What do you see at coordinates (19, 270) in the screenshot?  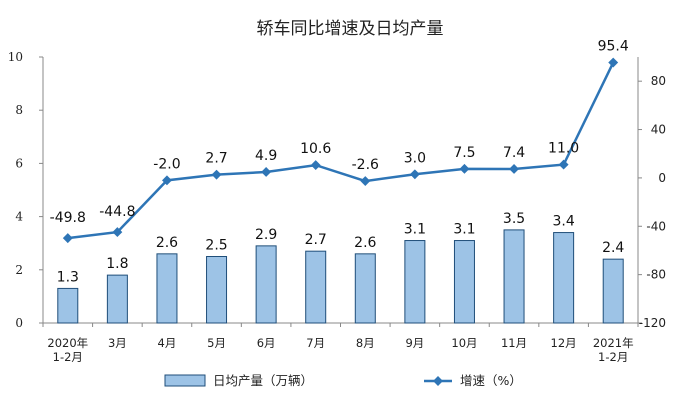 I see `left-tick-label: 2` at bounding box center [19, 270].